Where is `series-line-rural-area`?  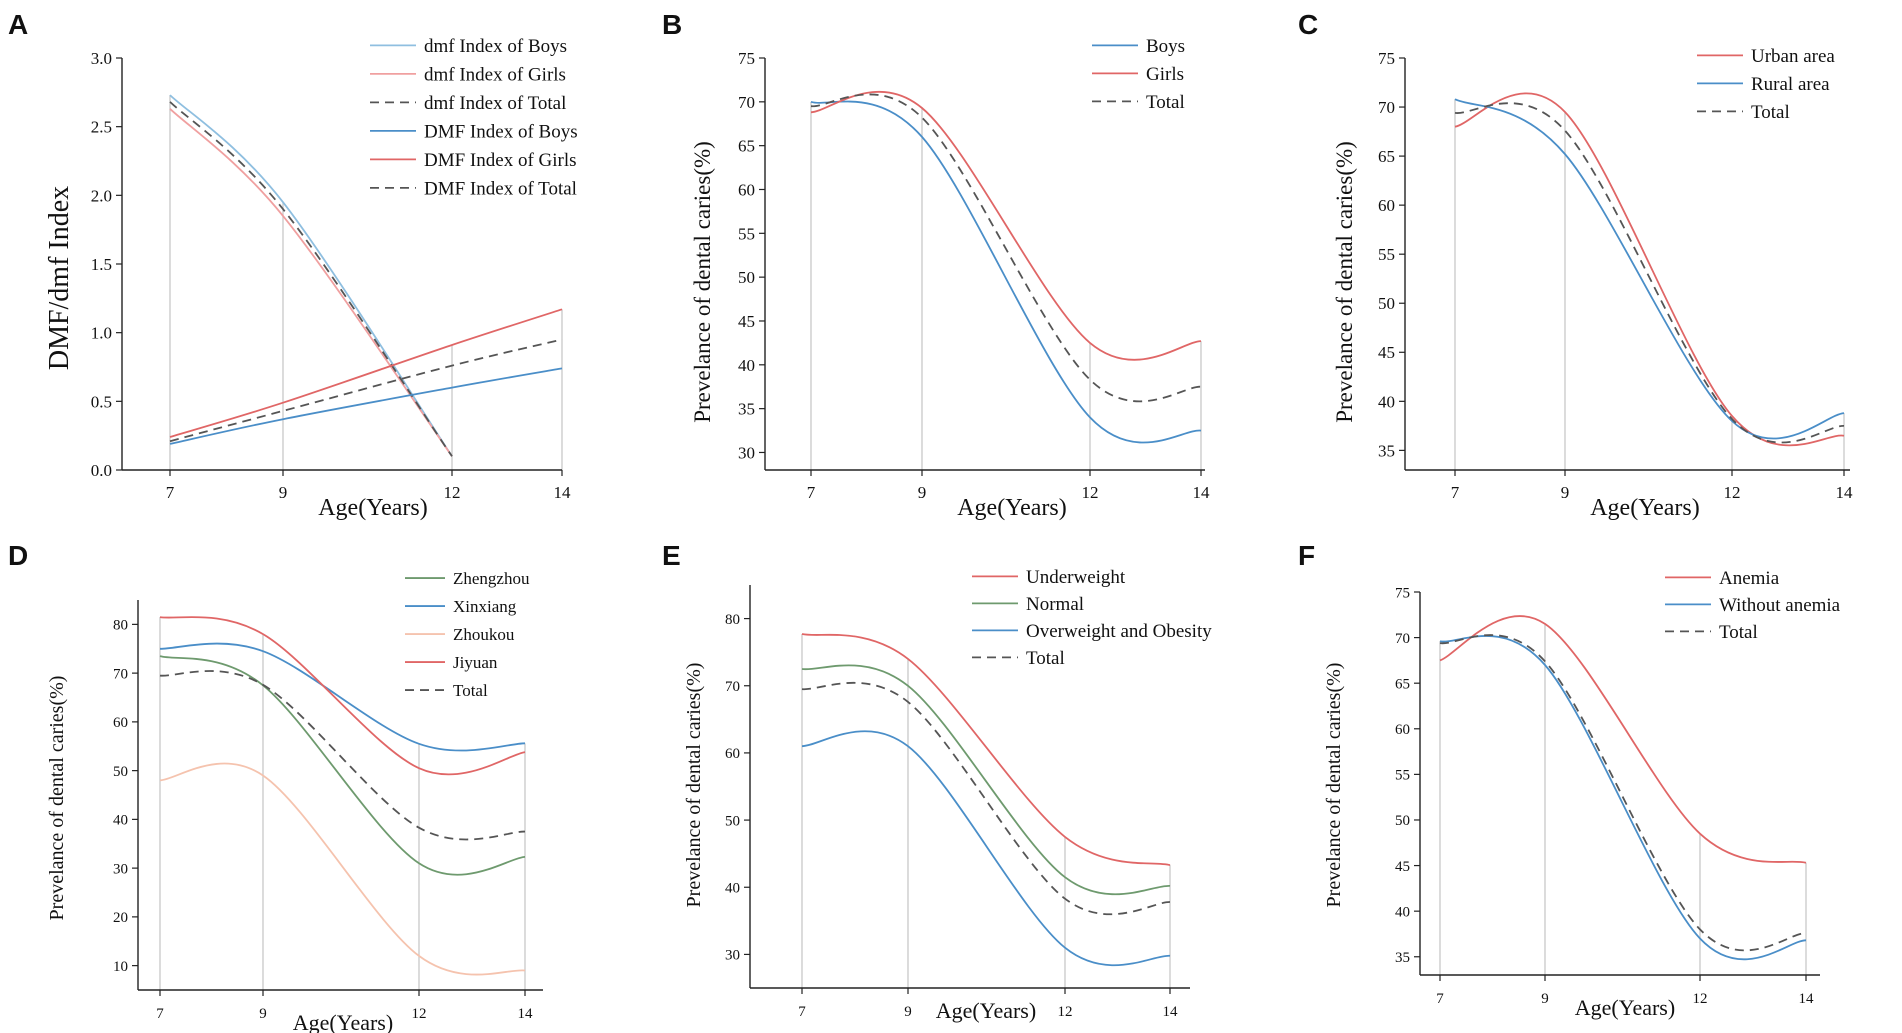 series-line-rural-area is located at coordinates (1649, 269).